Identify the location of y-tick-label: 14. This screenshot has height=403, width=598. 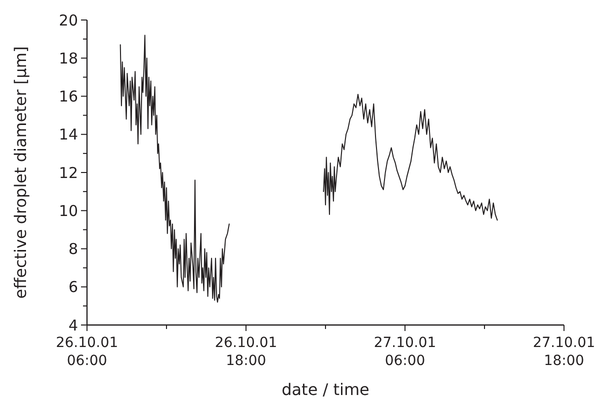
(68, 135).